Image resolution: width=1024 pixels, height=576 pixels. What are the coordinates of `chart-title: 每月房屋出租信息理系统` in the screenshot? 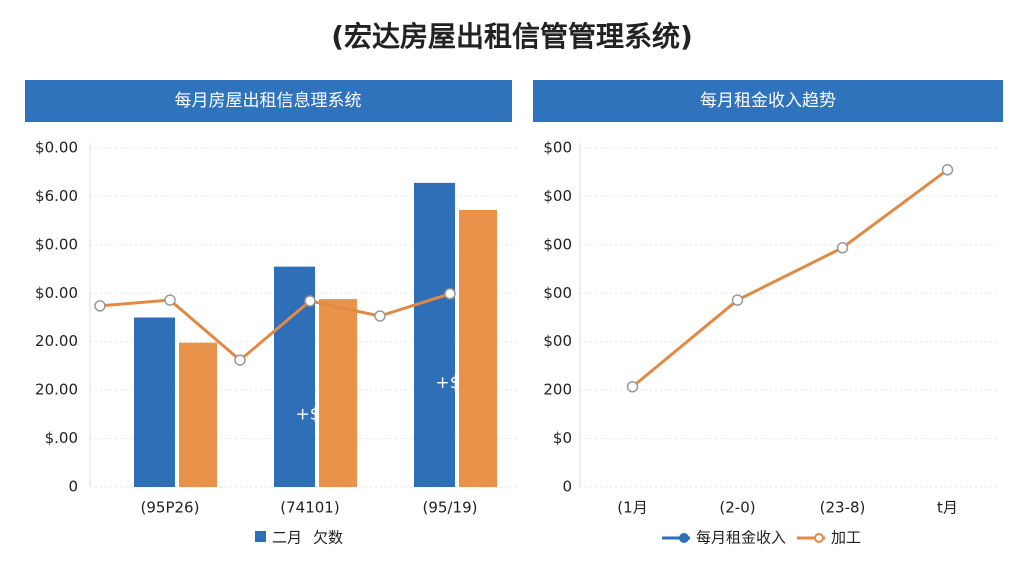 It's located at (268, 101).